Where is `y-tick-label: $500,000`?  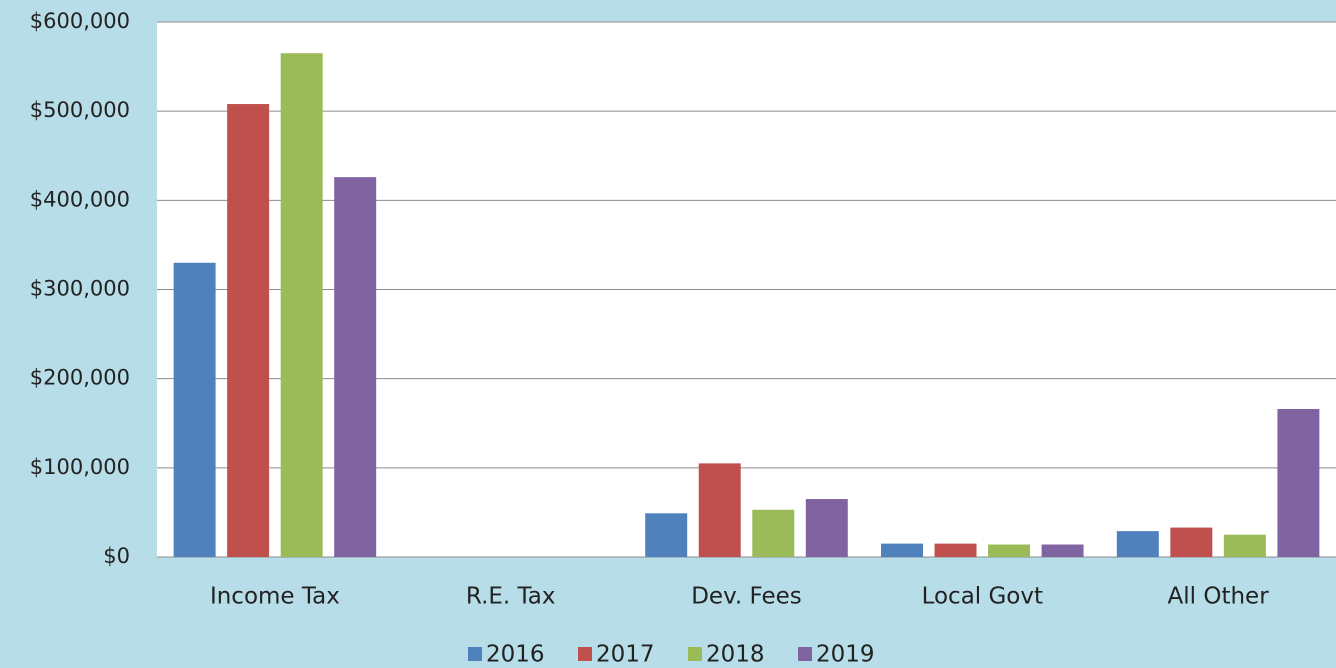
y-tick-label: $500,000 is located at coordinates (80, 110).